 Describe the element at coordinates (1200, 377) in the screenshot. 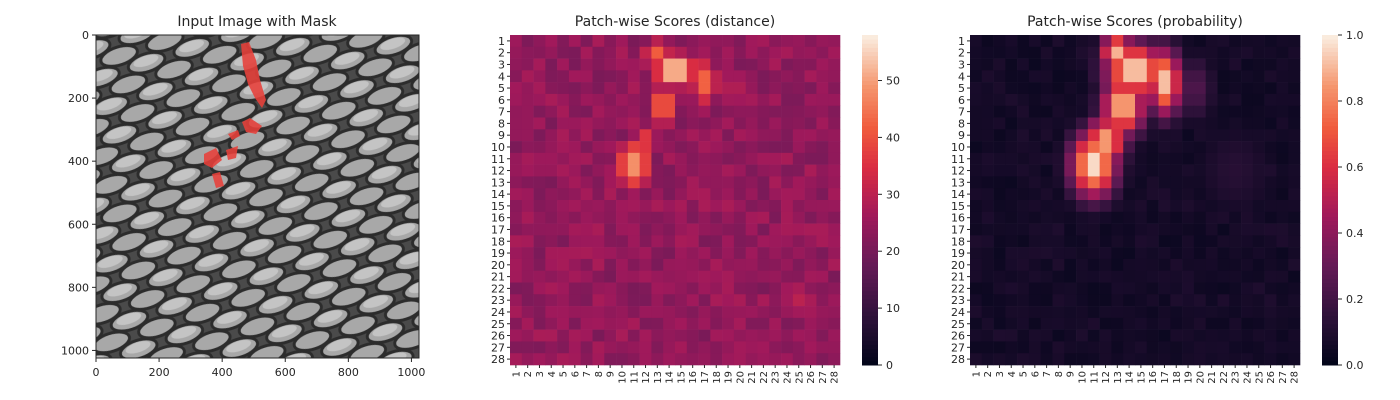

I see `x-tick-label: 20` at that location.